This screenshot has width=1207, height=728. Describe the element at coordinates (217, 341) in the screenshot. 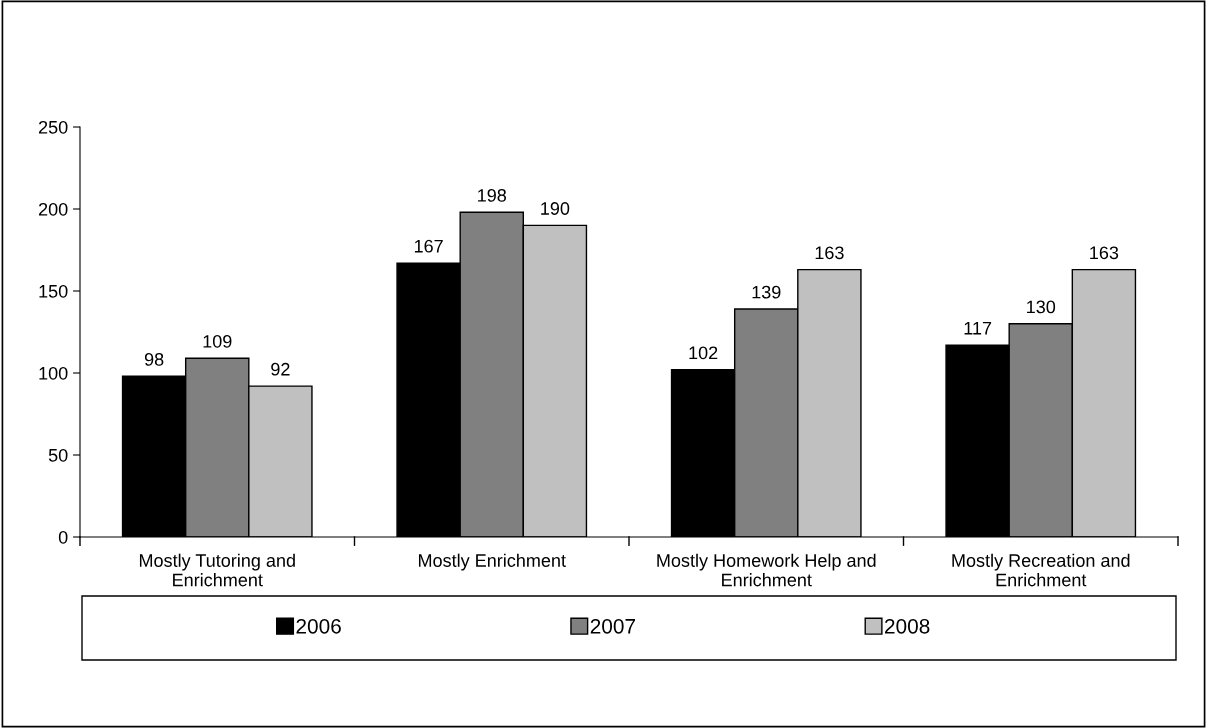

I see `data-label: 109` at that location.